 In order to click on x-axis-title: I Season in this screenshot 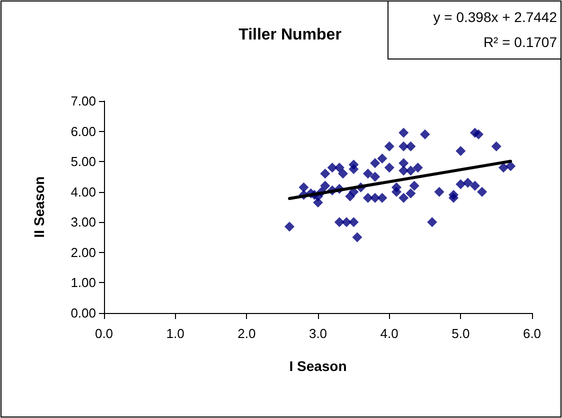, I will do `click(318, 366)`.